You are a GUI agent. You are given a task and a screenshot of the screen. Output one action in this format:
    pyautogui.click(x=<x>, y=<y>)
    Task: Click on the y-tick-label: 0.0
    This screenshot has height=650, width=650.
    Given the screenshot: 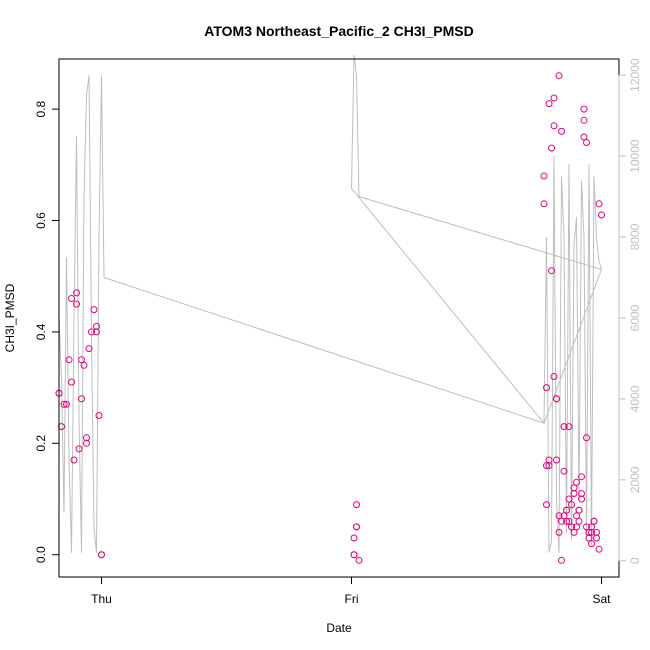 What is the action you would take?
    pyautogui.click(x=41, y=554)
    